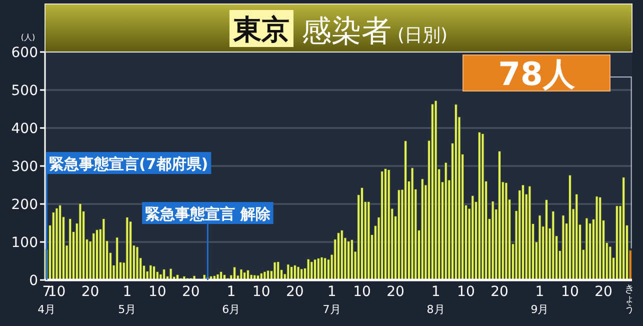 The image size is (643, 326). Describe the element at coordinates (331, 300) in the screenshot. I see `x-tick-label: 1 7月` at that location.